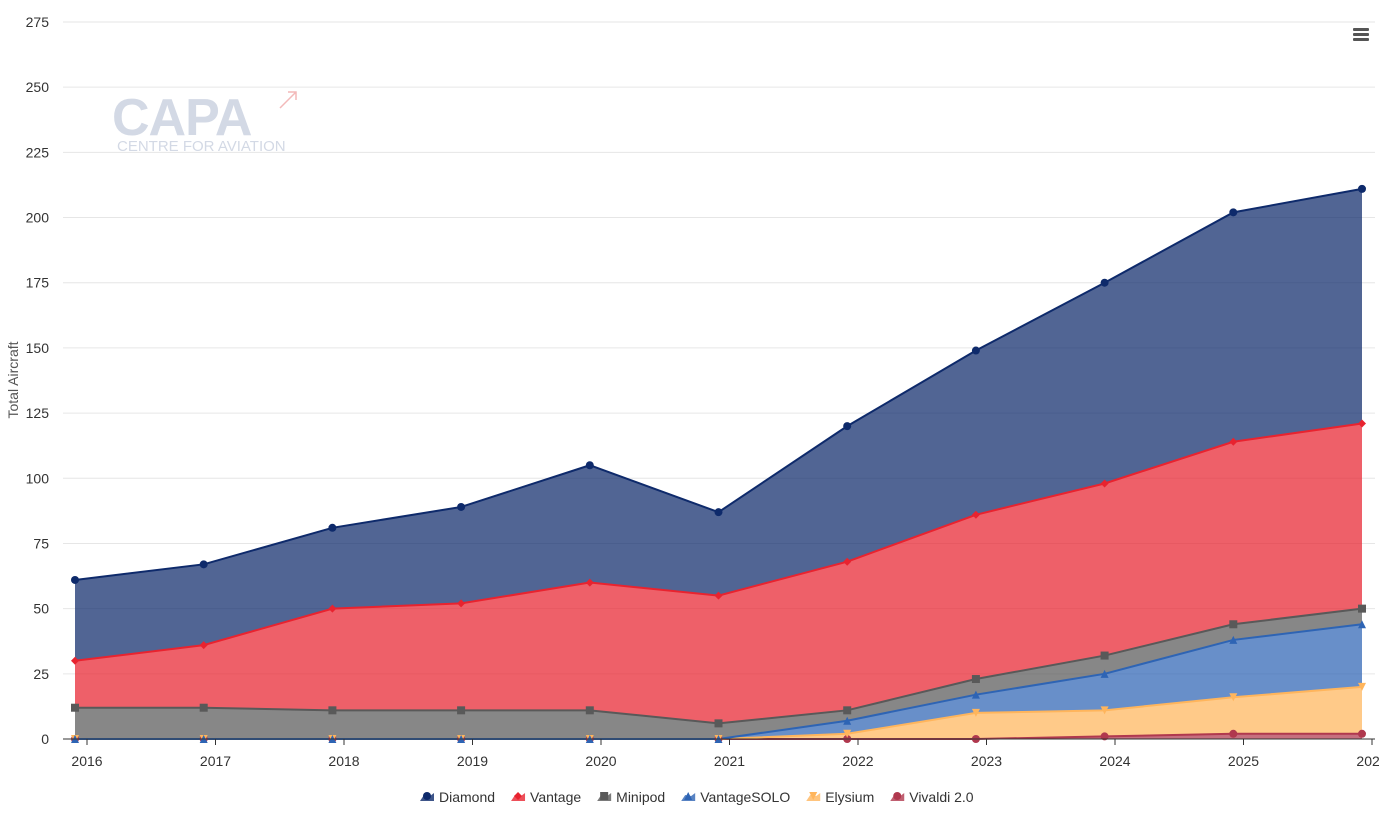 Image resolution: width=1379 pixels, height=816 pixels. Describe the element at coordinates (1243, 761) in the screenshot. I see `x-tick-label: 2025` at that location.